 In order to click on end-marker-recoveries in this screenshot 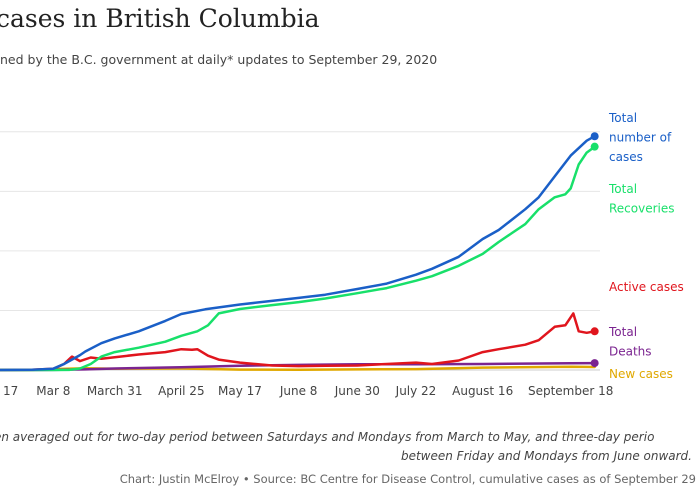, I will do `click(594, 146)`.